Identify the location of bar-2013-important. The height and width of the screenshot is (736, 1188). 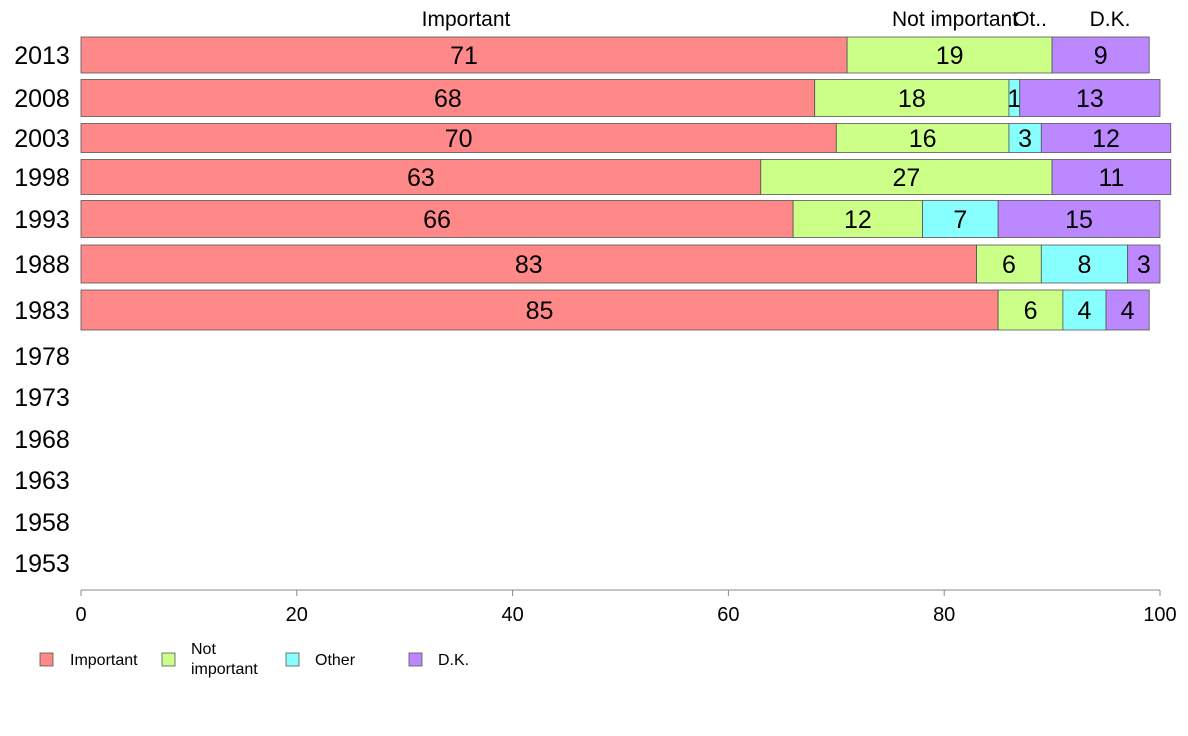
(464, 55).